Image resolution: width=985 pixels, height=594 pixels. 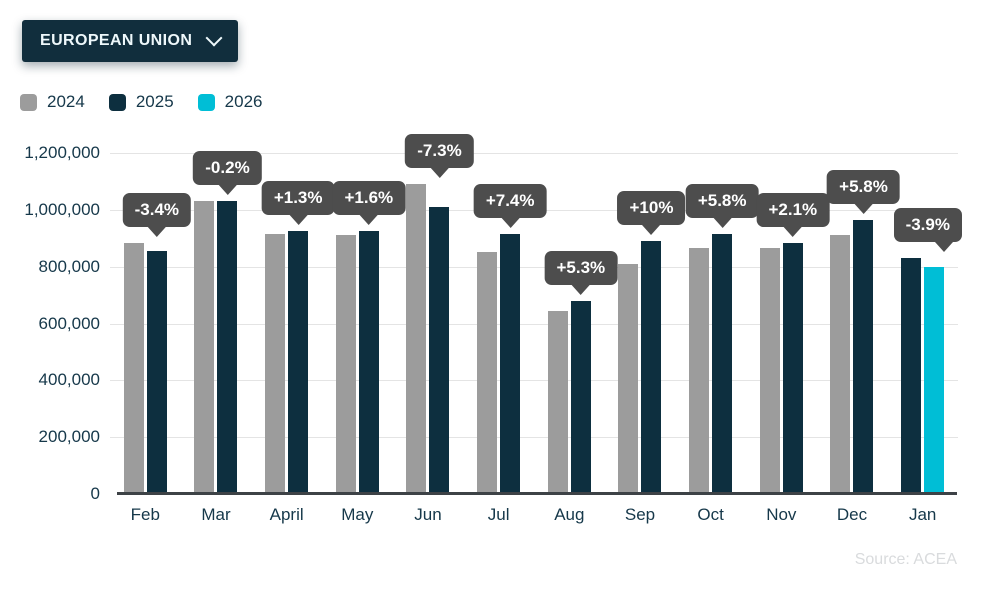 What do you see at coordinates (286, 514) in the screenshot?
I see `x-axis-label-april: April` at bounding box center [286, 514].